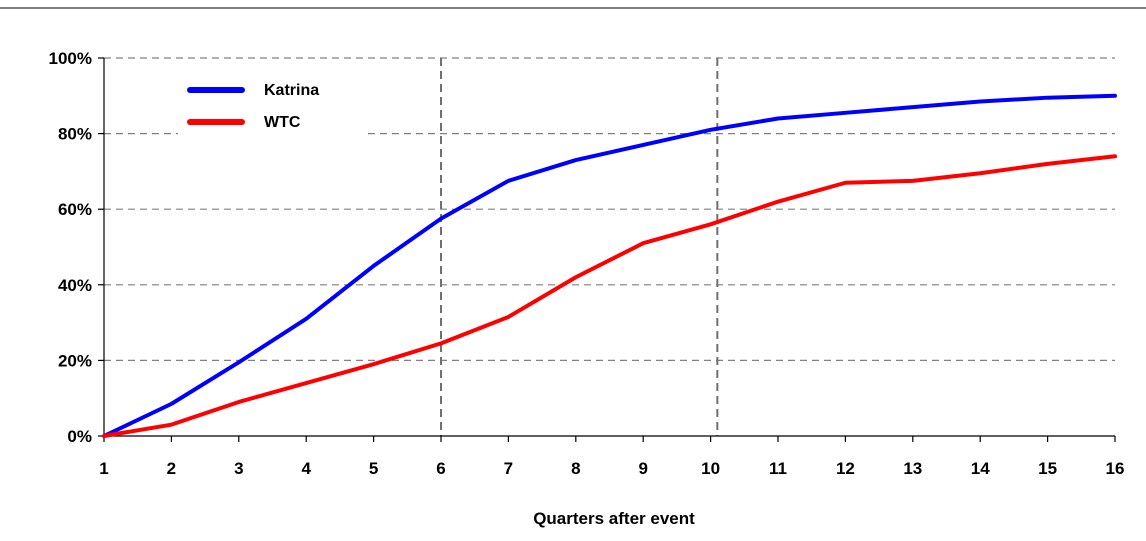 Image resolution: width=1146 pixels, height=541 pixels. What do you see at coordinates (238, 468) in the screenshot?
I see `x-tick-label: 3` at bounding box center [238, 468].